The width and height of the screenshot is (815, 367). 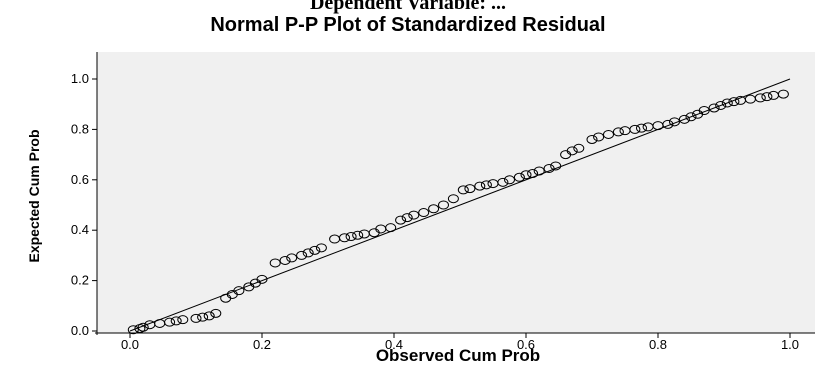 What do you see at coordinates (34, 195) in the screenshot?
I see `y-axis-label: Expected Cum Prob` at bounding box center [34, 195].